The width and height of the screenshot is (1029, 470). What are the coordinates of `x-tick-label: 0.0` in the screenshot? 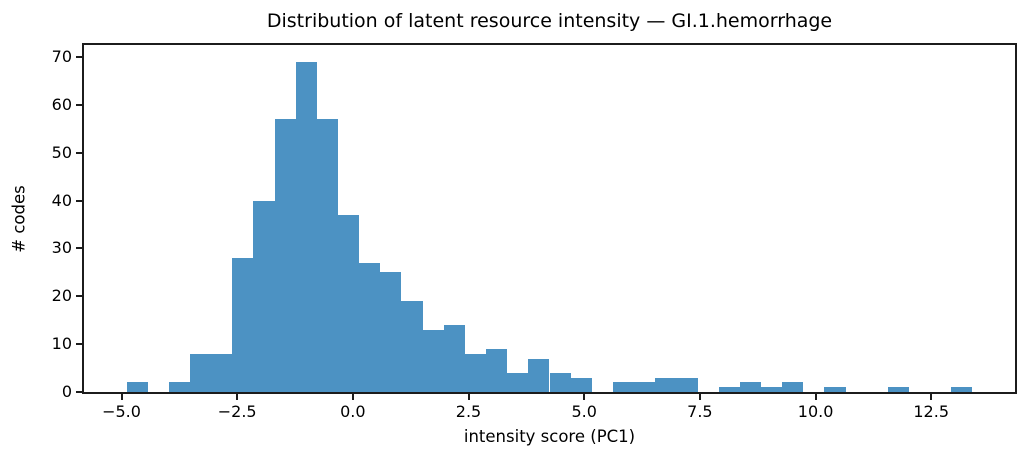 It's located at (353, 411).